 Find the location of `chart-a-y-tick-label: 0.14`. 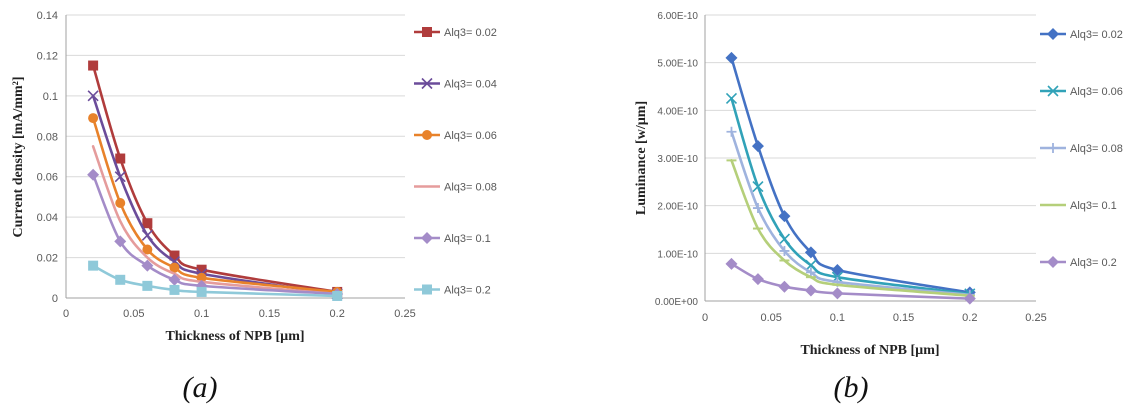

chart-a-y-tick-label: 0.14 is located at coordinates (47, 16).